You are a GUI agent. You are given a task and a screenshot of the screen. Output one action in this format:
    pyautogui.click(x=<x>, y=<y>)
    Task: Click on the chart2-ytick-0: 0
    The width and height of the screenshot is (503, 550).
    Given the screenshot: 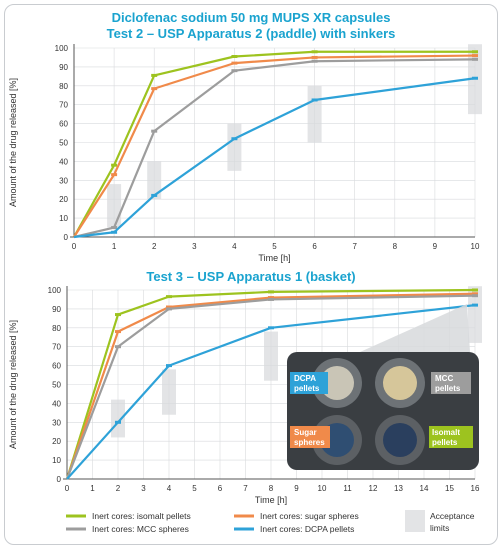 What is the action you would take?
    pyautogui.click(x=59, y=479)
    